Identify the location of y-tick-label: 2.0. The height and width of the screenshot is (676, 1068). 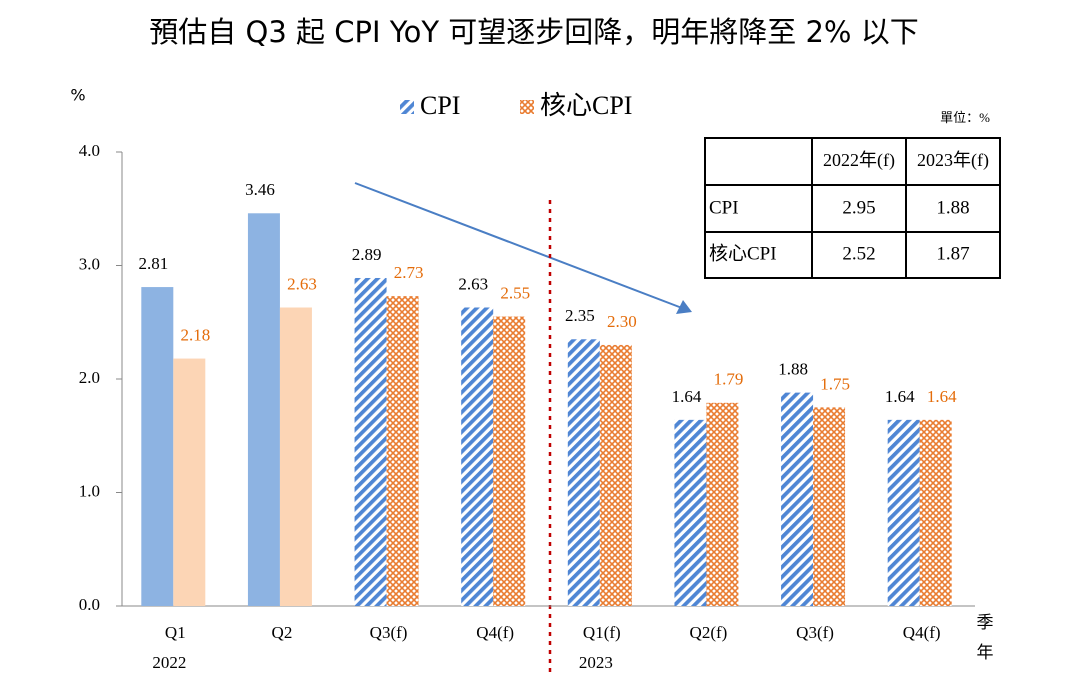
(89, 377).